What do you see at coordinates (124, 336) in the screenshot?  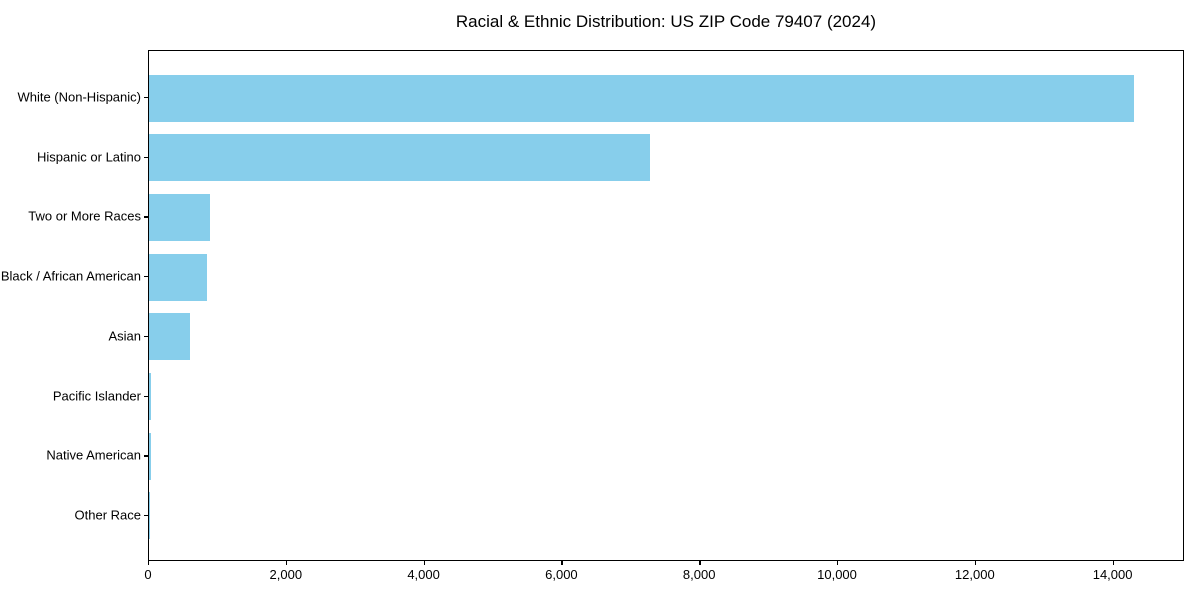 I see `category-label-asian: Asian` at bounding box center [124, 336].